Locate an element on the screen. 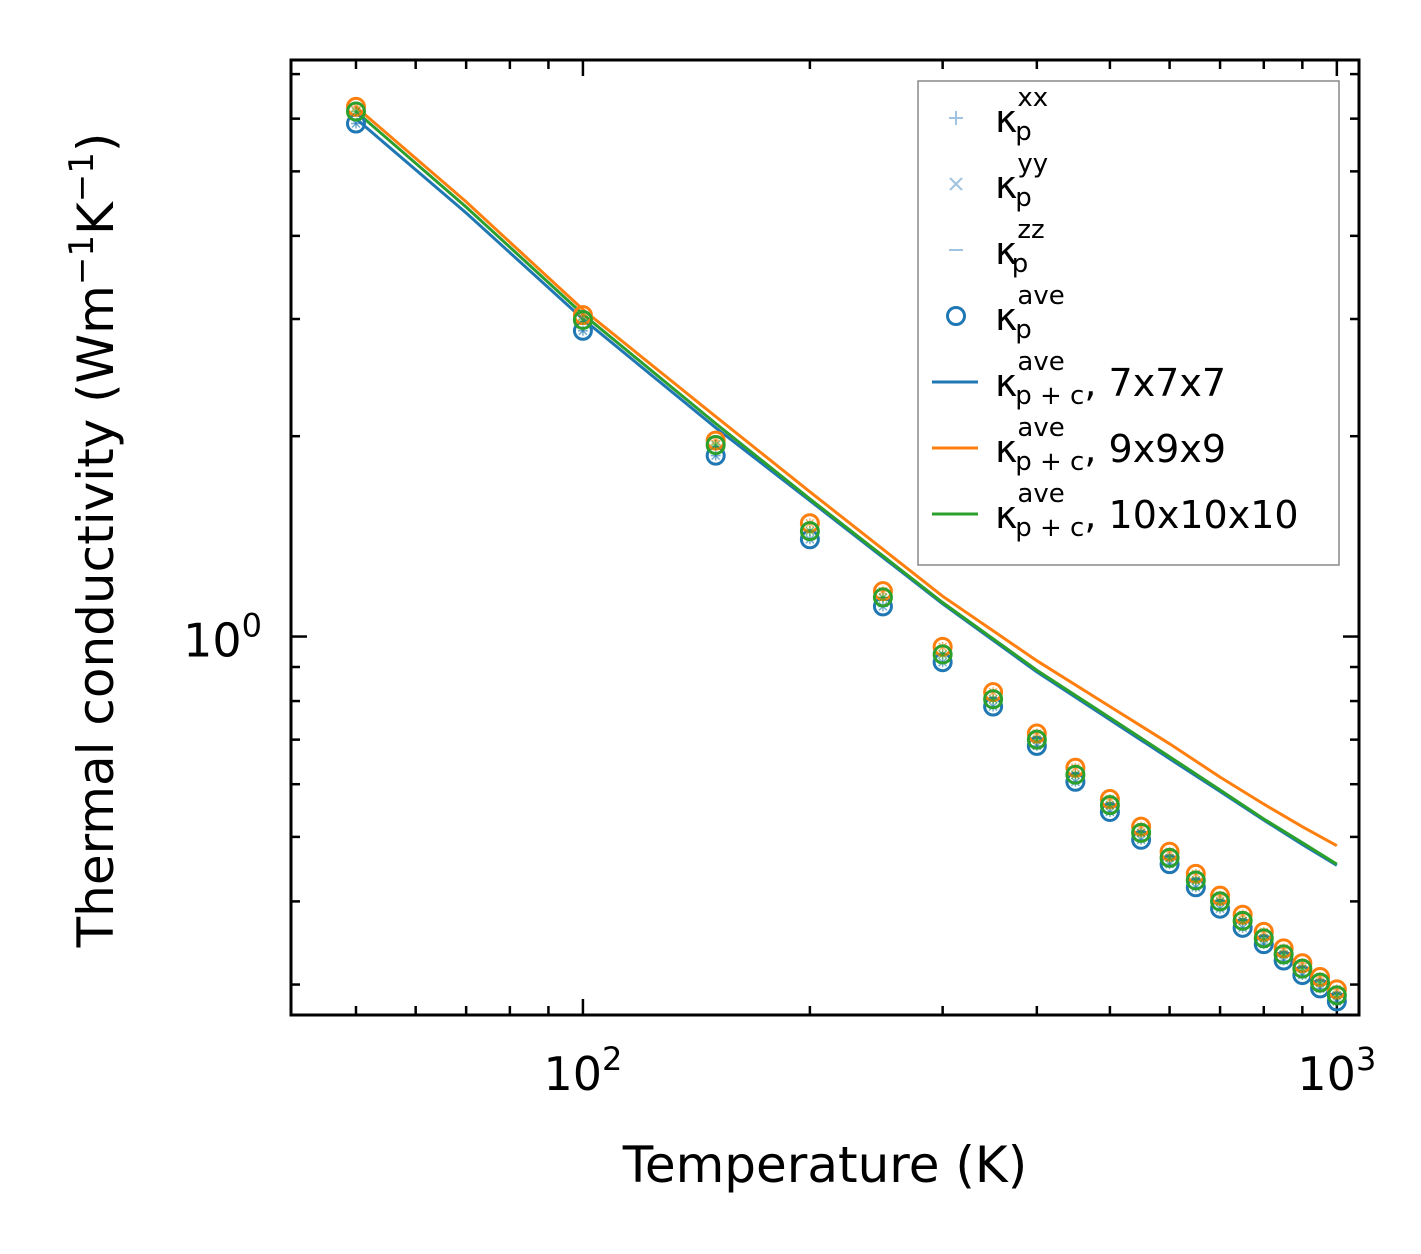  x-axis-label: Temperature (K) is located at coordinates (824, 1165).